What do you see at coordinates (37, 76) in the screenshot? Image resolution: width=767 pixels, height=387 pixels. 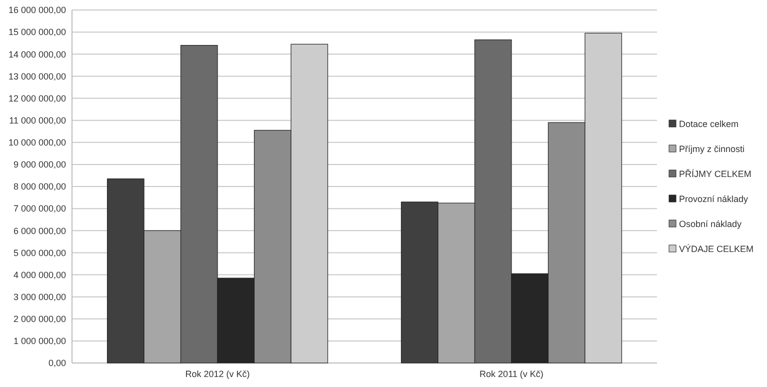 I see `y-tick-label: 13 000 000,00` at bounding box center [37, 76].